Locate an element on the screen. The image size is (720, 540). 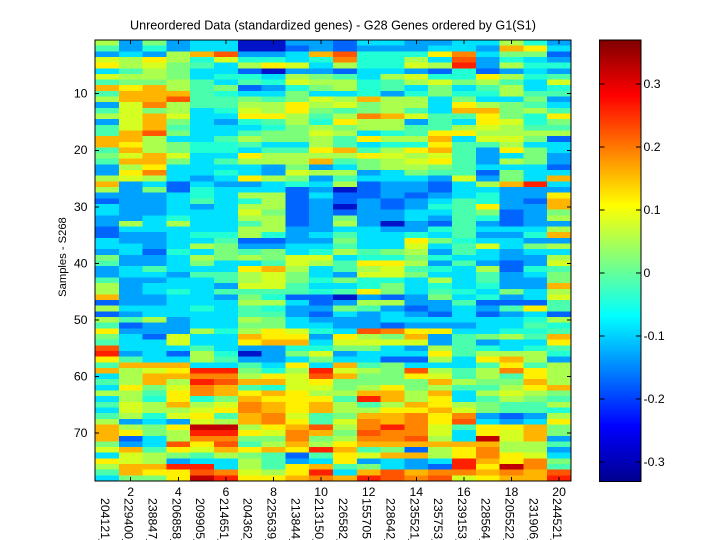
svg-text: 231906_ is located at coordinates (533, 519).